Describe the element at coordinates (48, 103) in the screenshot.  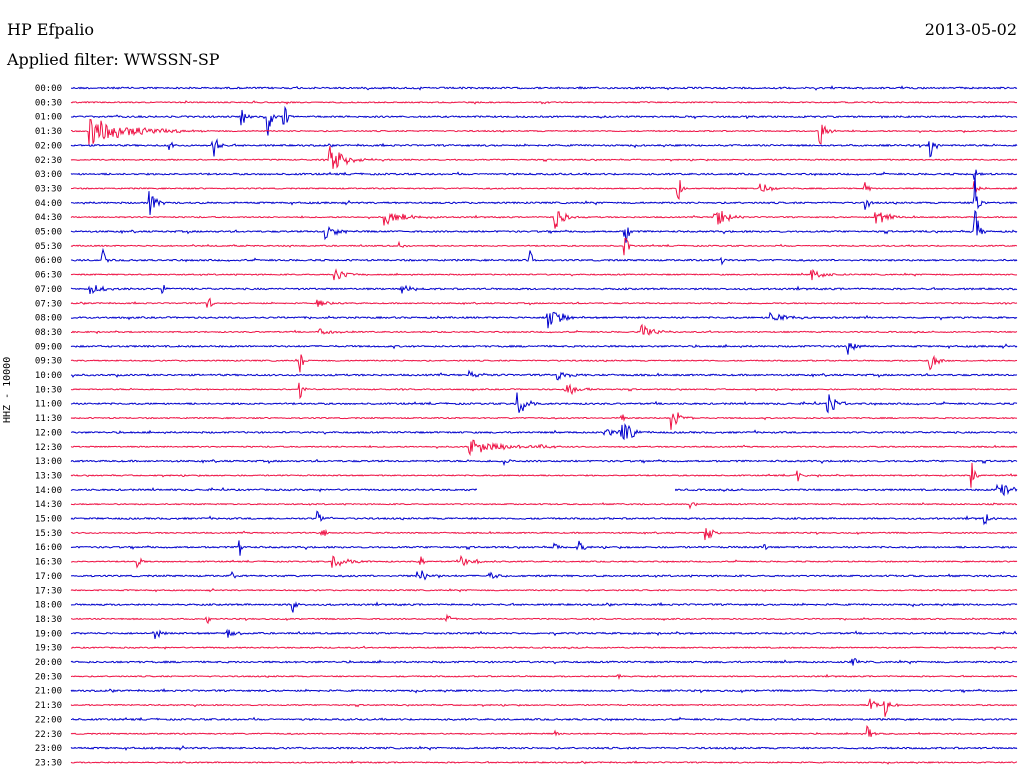
I see `row-time-label: 00:30` at that location.